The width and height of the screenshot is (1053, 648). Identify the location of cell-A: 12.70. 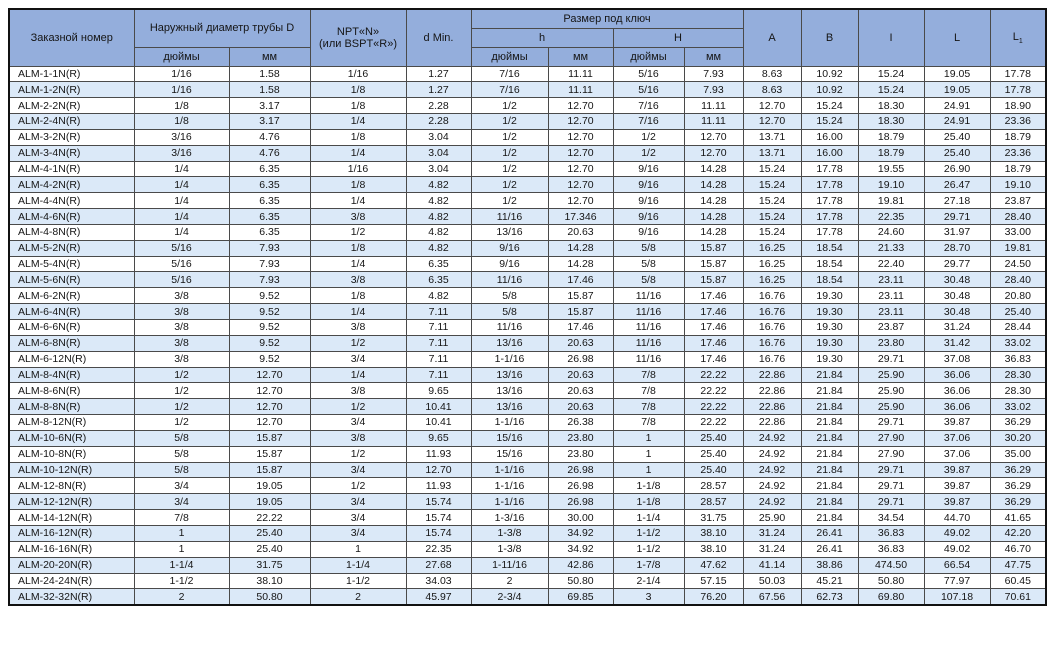
(772, 106).